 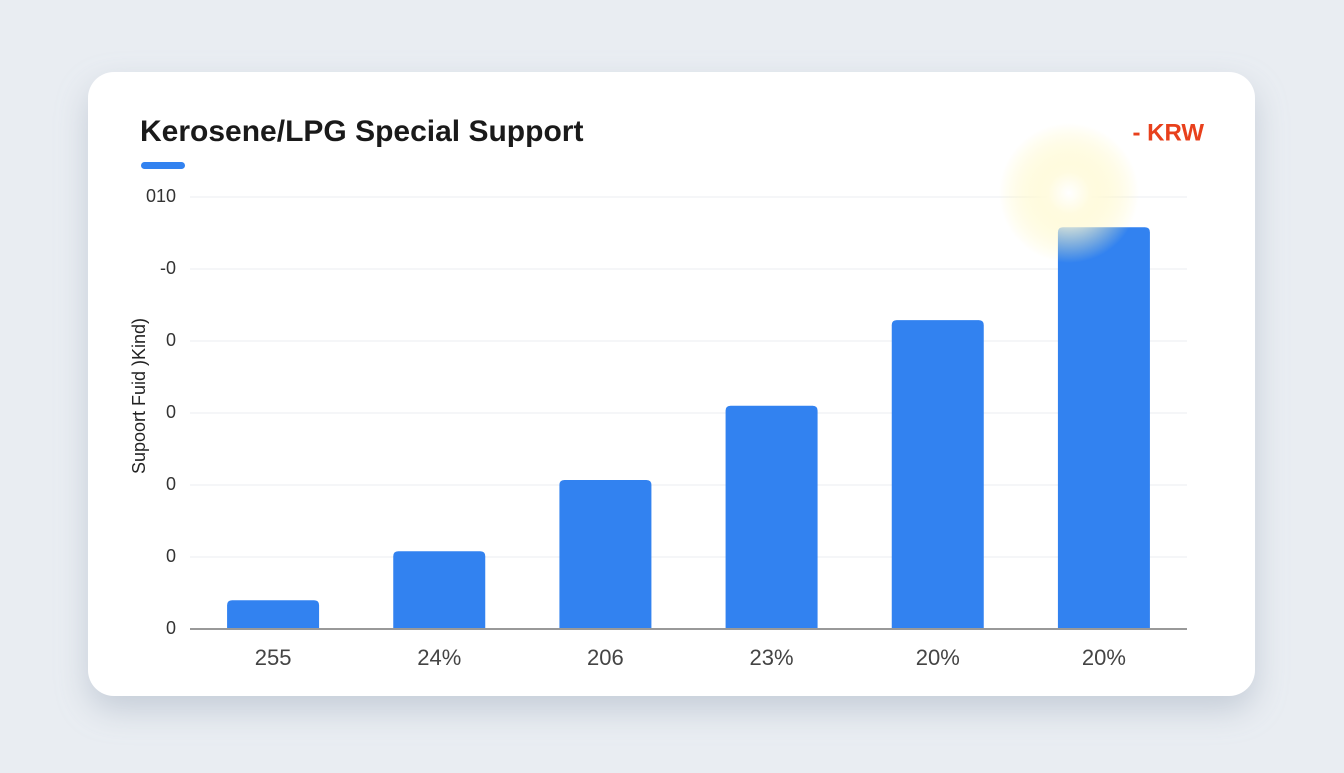 I want to click on glow, so click(x=1069, y=193).